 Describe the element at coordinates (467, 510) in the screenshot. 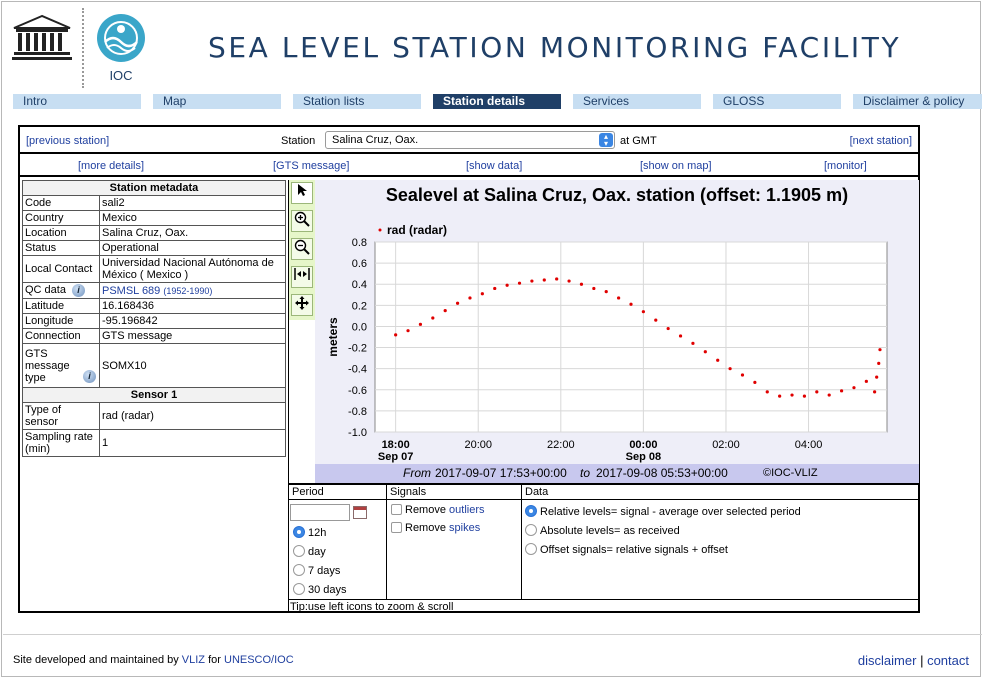

I see `outliers-link: outliers` at that location.